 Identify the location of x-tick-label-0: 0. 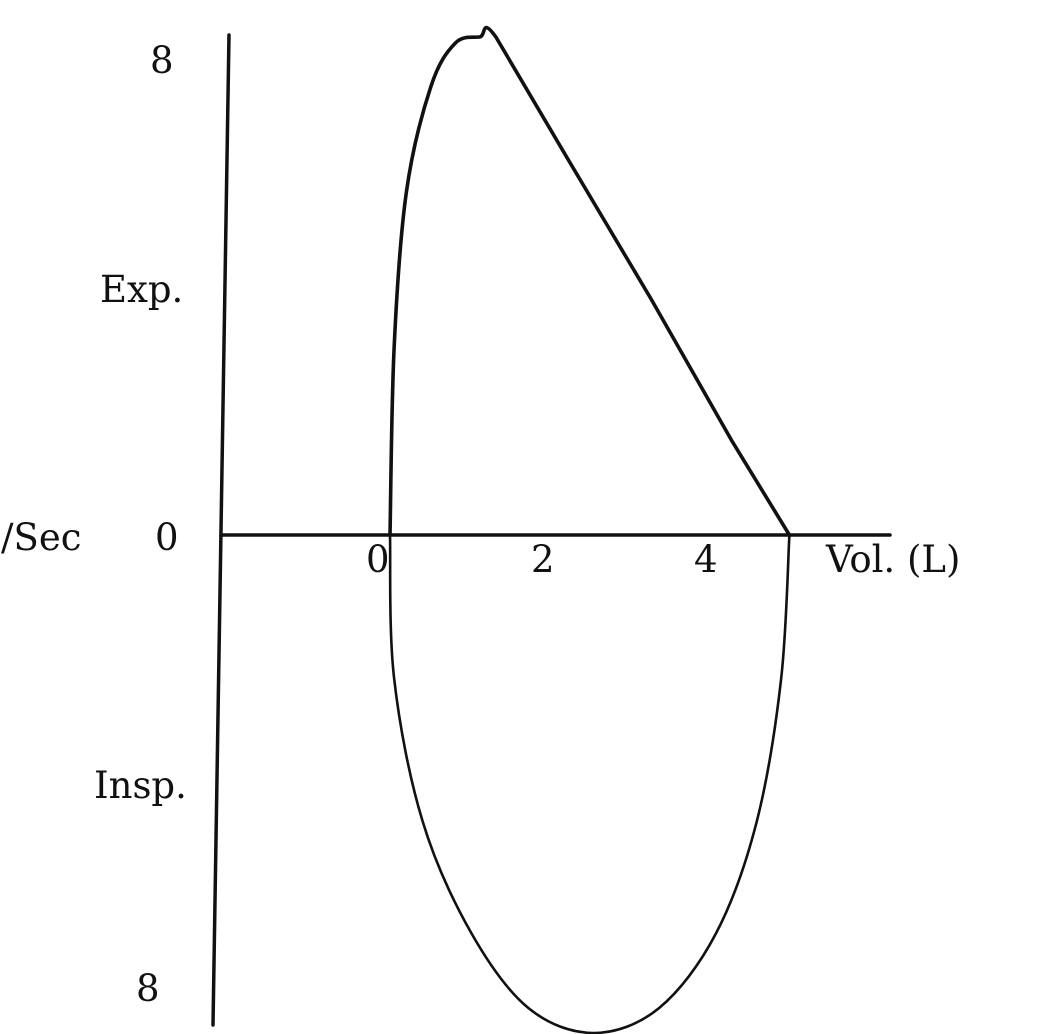
(378, 559).